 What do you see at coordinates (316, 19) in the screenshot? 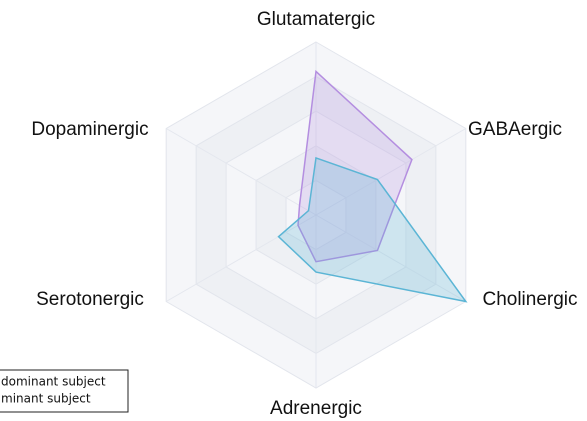
I see `axis-label: Glutamatergic` at bounding box center [316, 19].